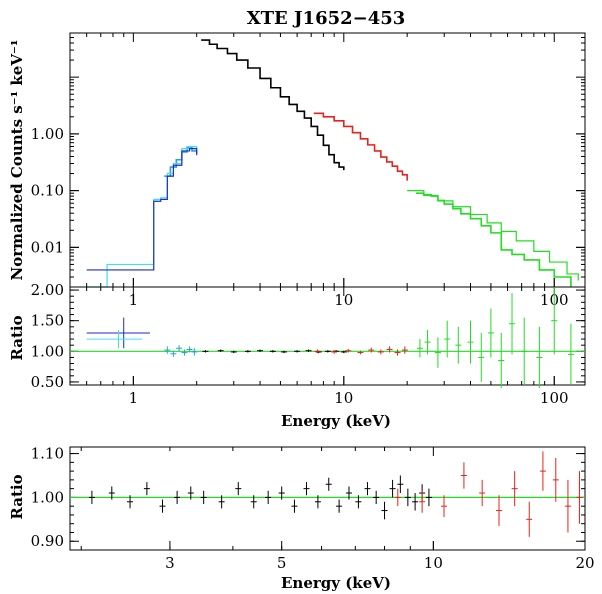 Image resolution: width=602 pixels, height=594 pixels. What do you see at coordinates (47, 191) in the screenshot?
I see `y-tick-label: 0.10` at bounding box center [47, 191].